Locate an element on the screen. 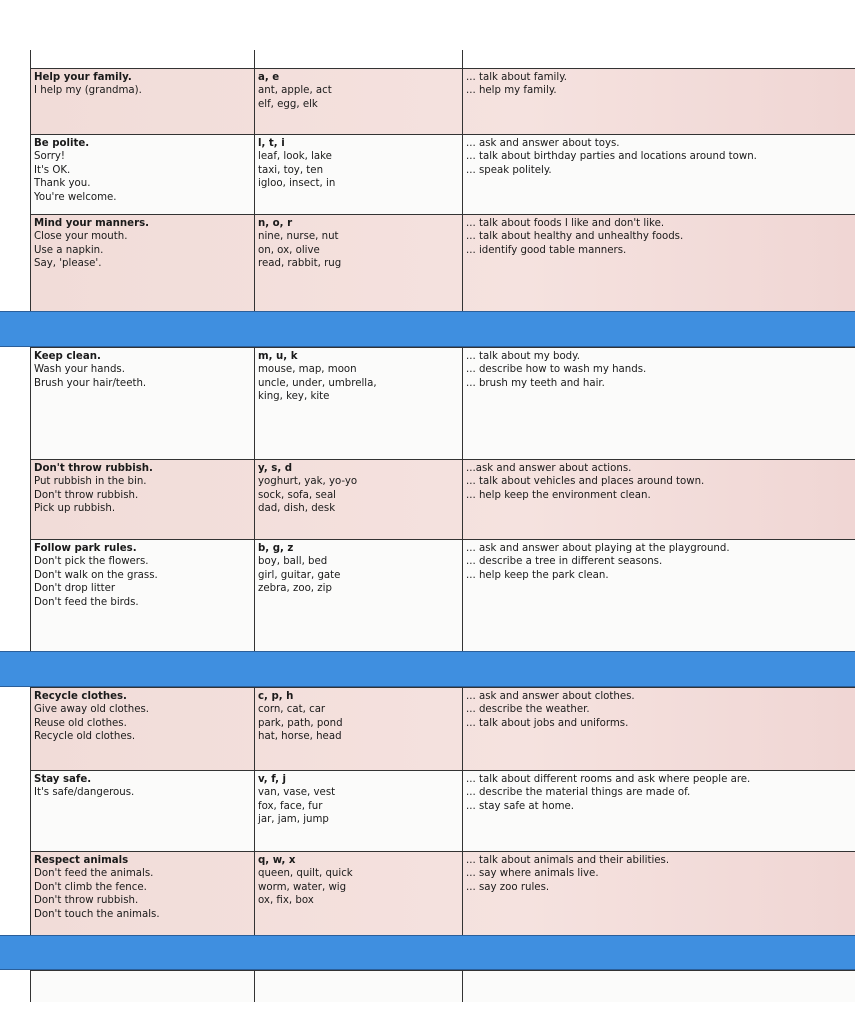  value-phrase: Don't pick the flowers. is located at coordinates (91, 562).